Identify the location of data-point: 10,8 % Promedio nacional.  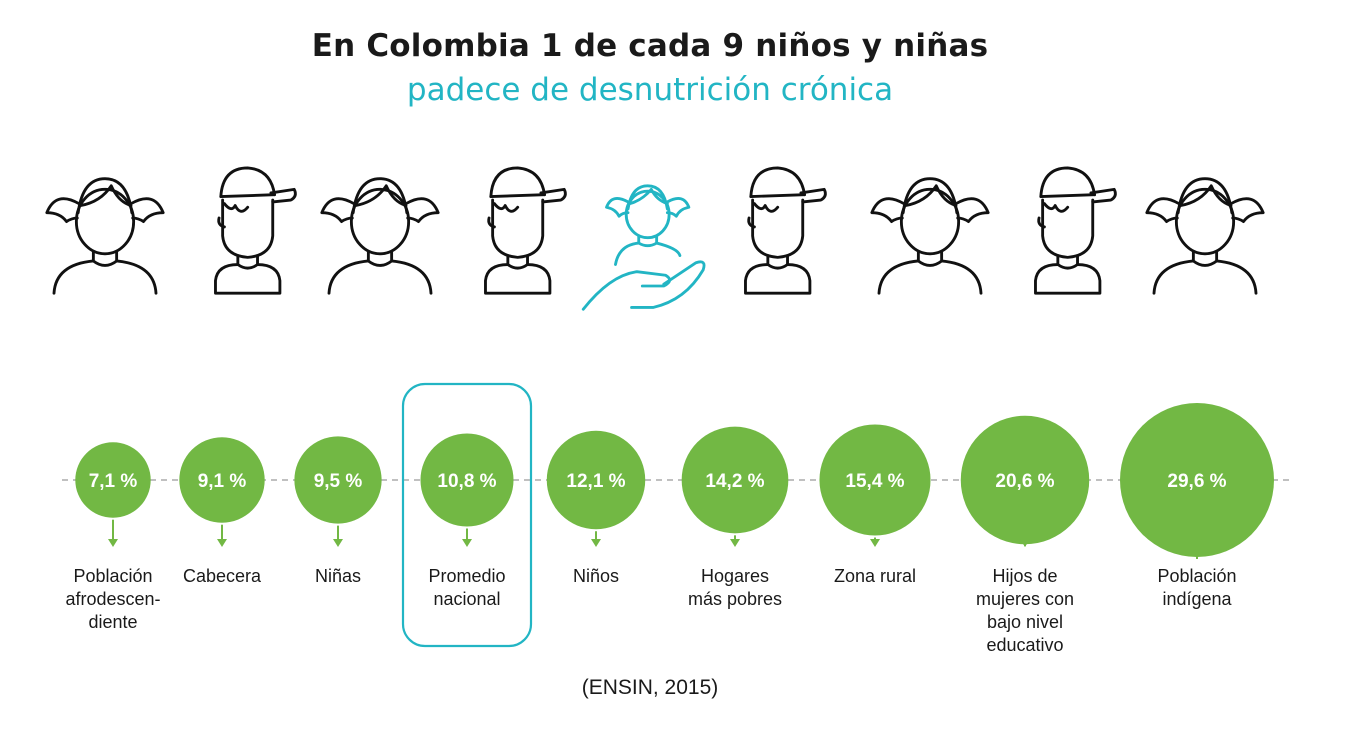
(467, 515).